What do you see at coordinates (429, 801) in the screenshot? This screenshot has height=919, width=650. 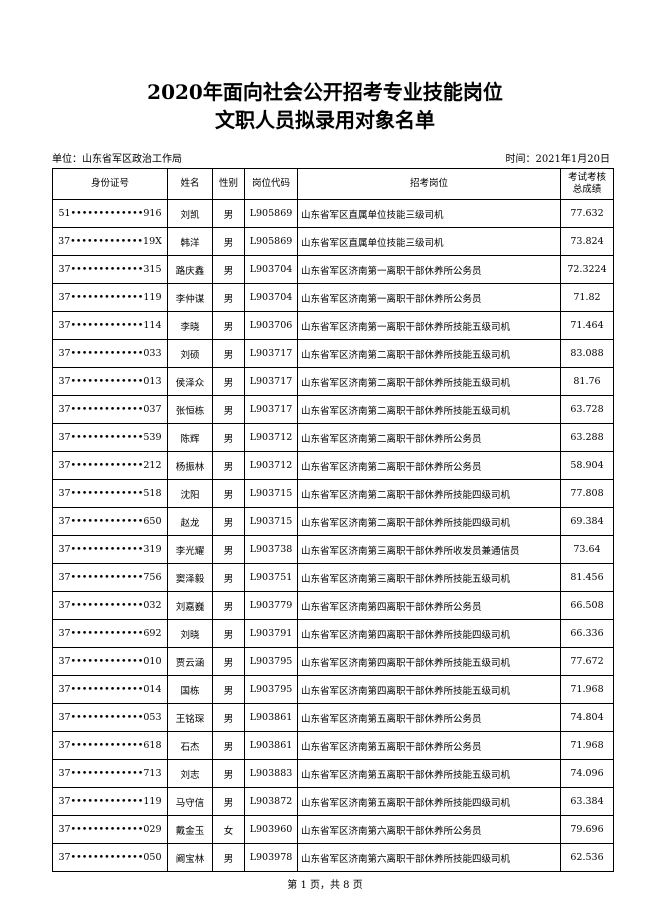 I see `cell: 山东省军区济南第五离职干部休养所技能四级司机` at bounding box center [429, 801].